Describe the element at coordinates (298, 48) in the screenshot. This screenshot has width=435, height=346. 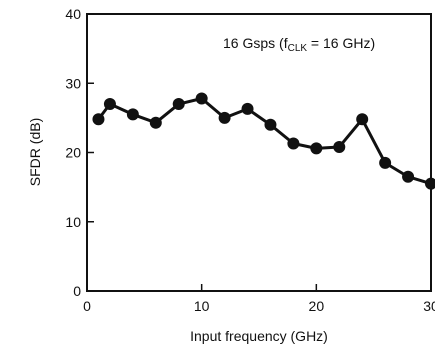
I see `annotation-subscript: CLK` at that location.